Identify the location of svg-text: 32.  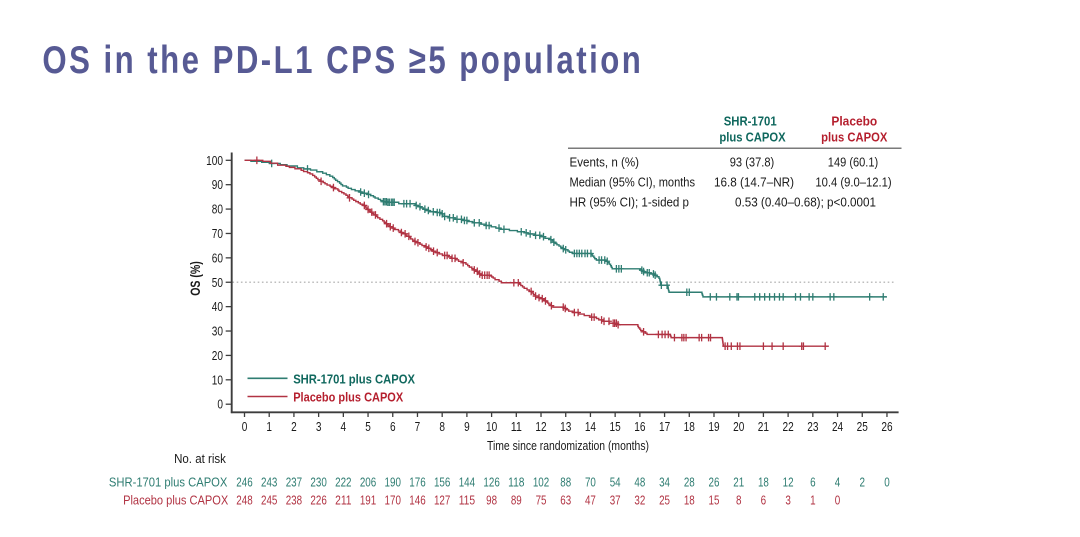
(639, 499).